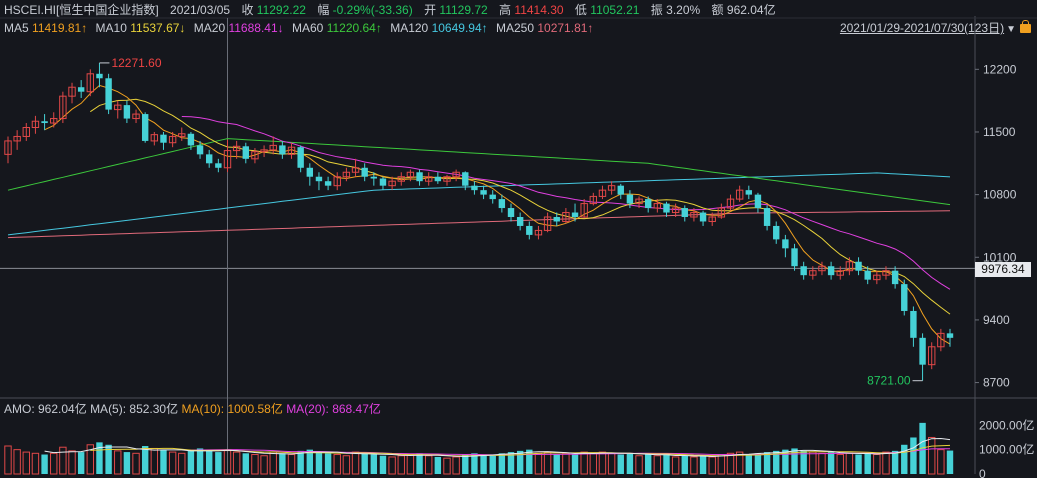 The image size is (1037, 478). What do you see at coordinates (1025, 26) in the screenshot?
I see `lock-icon` at bounding box center [1025, 26].